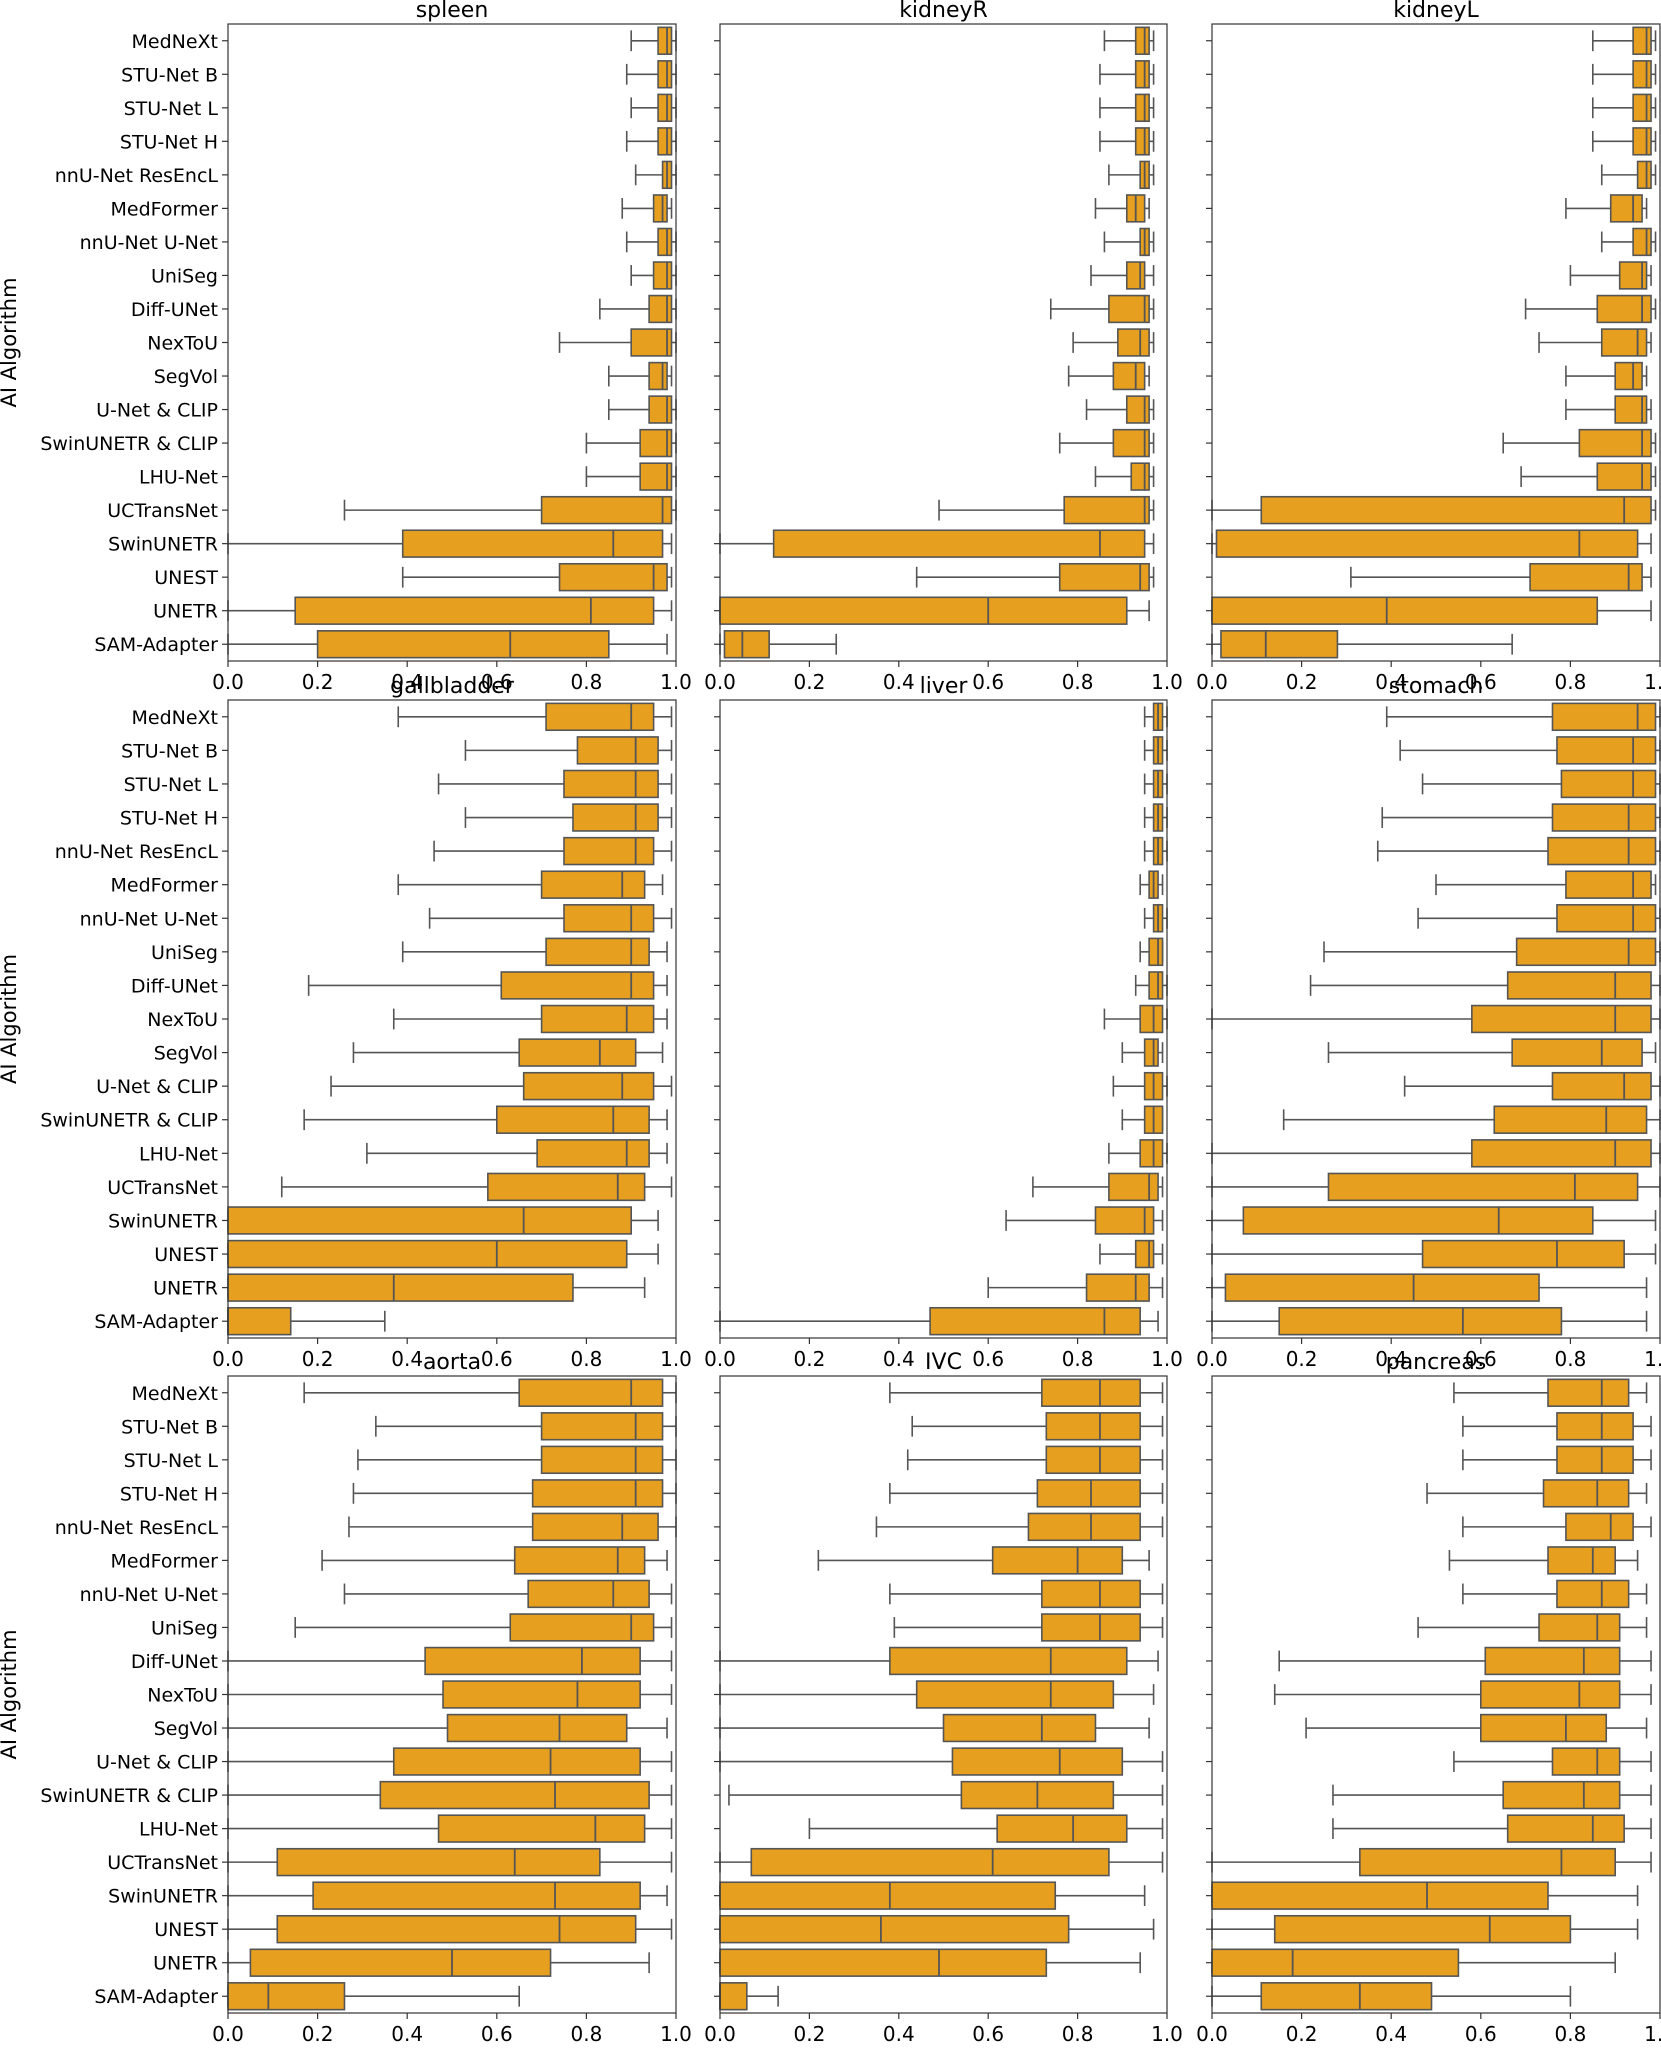  What do you see at coordinates (10, 342) in the screenshot?
I see `y-axis-label: AI Algorithm` at bounding box center [10, 342].